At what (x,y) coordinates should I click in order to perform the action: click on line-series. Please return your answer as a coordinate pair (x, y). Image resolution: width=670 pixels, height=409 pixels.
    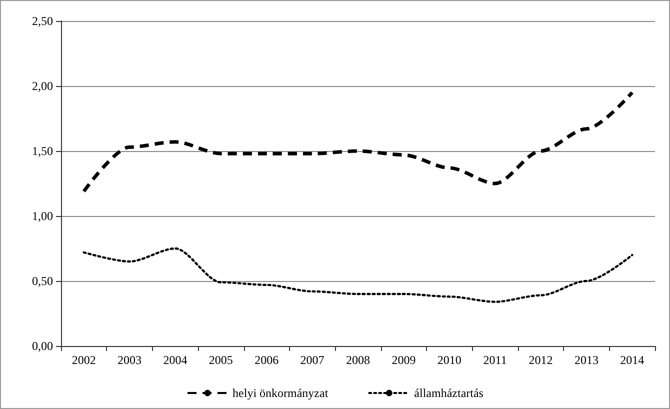
    Looking at the image, I should click on (358, 275).